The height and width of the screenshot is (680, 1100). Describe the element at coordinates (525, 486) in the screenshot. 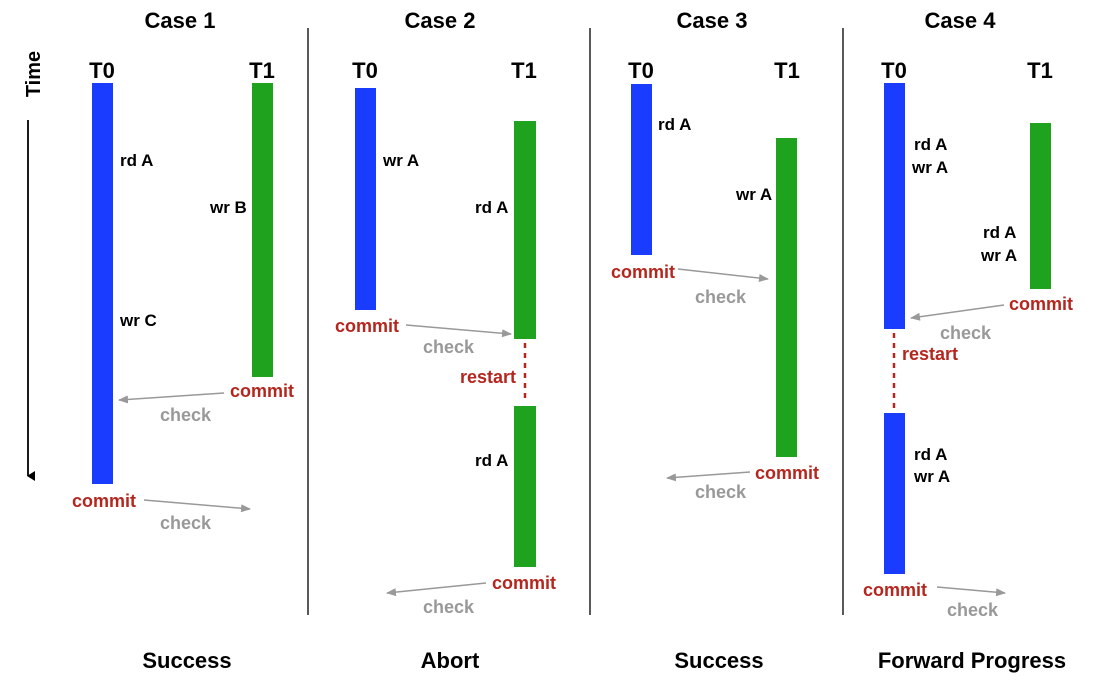

I see `t1-bar-restarted` at that location.